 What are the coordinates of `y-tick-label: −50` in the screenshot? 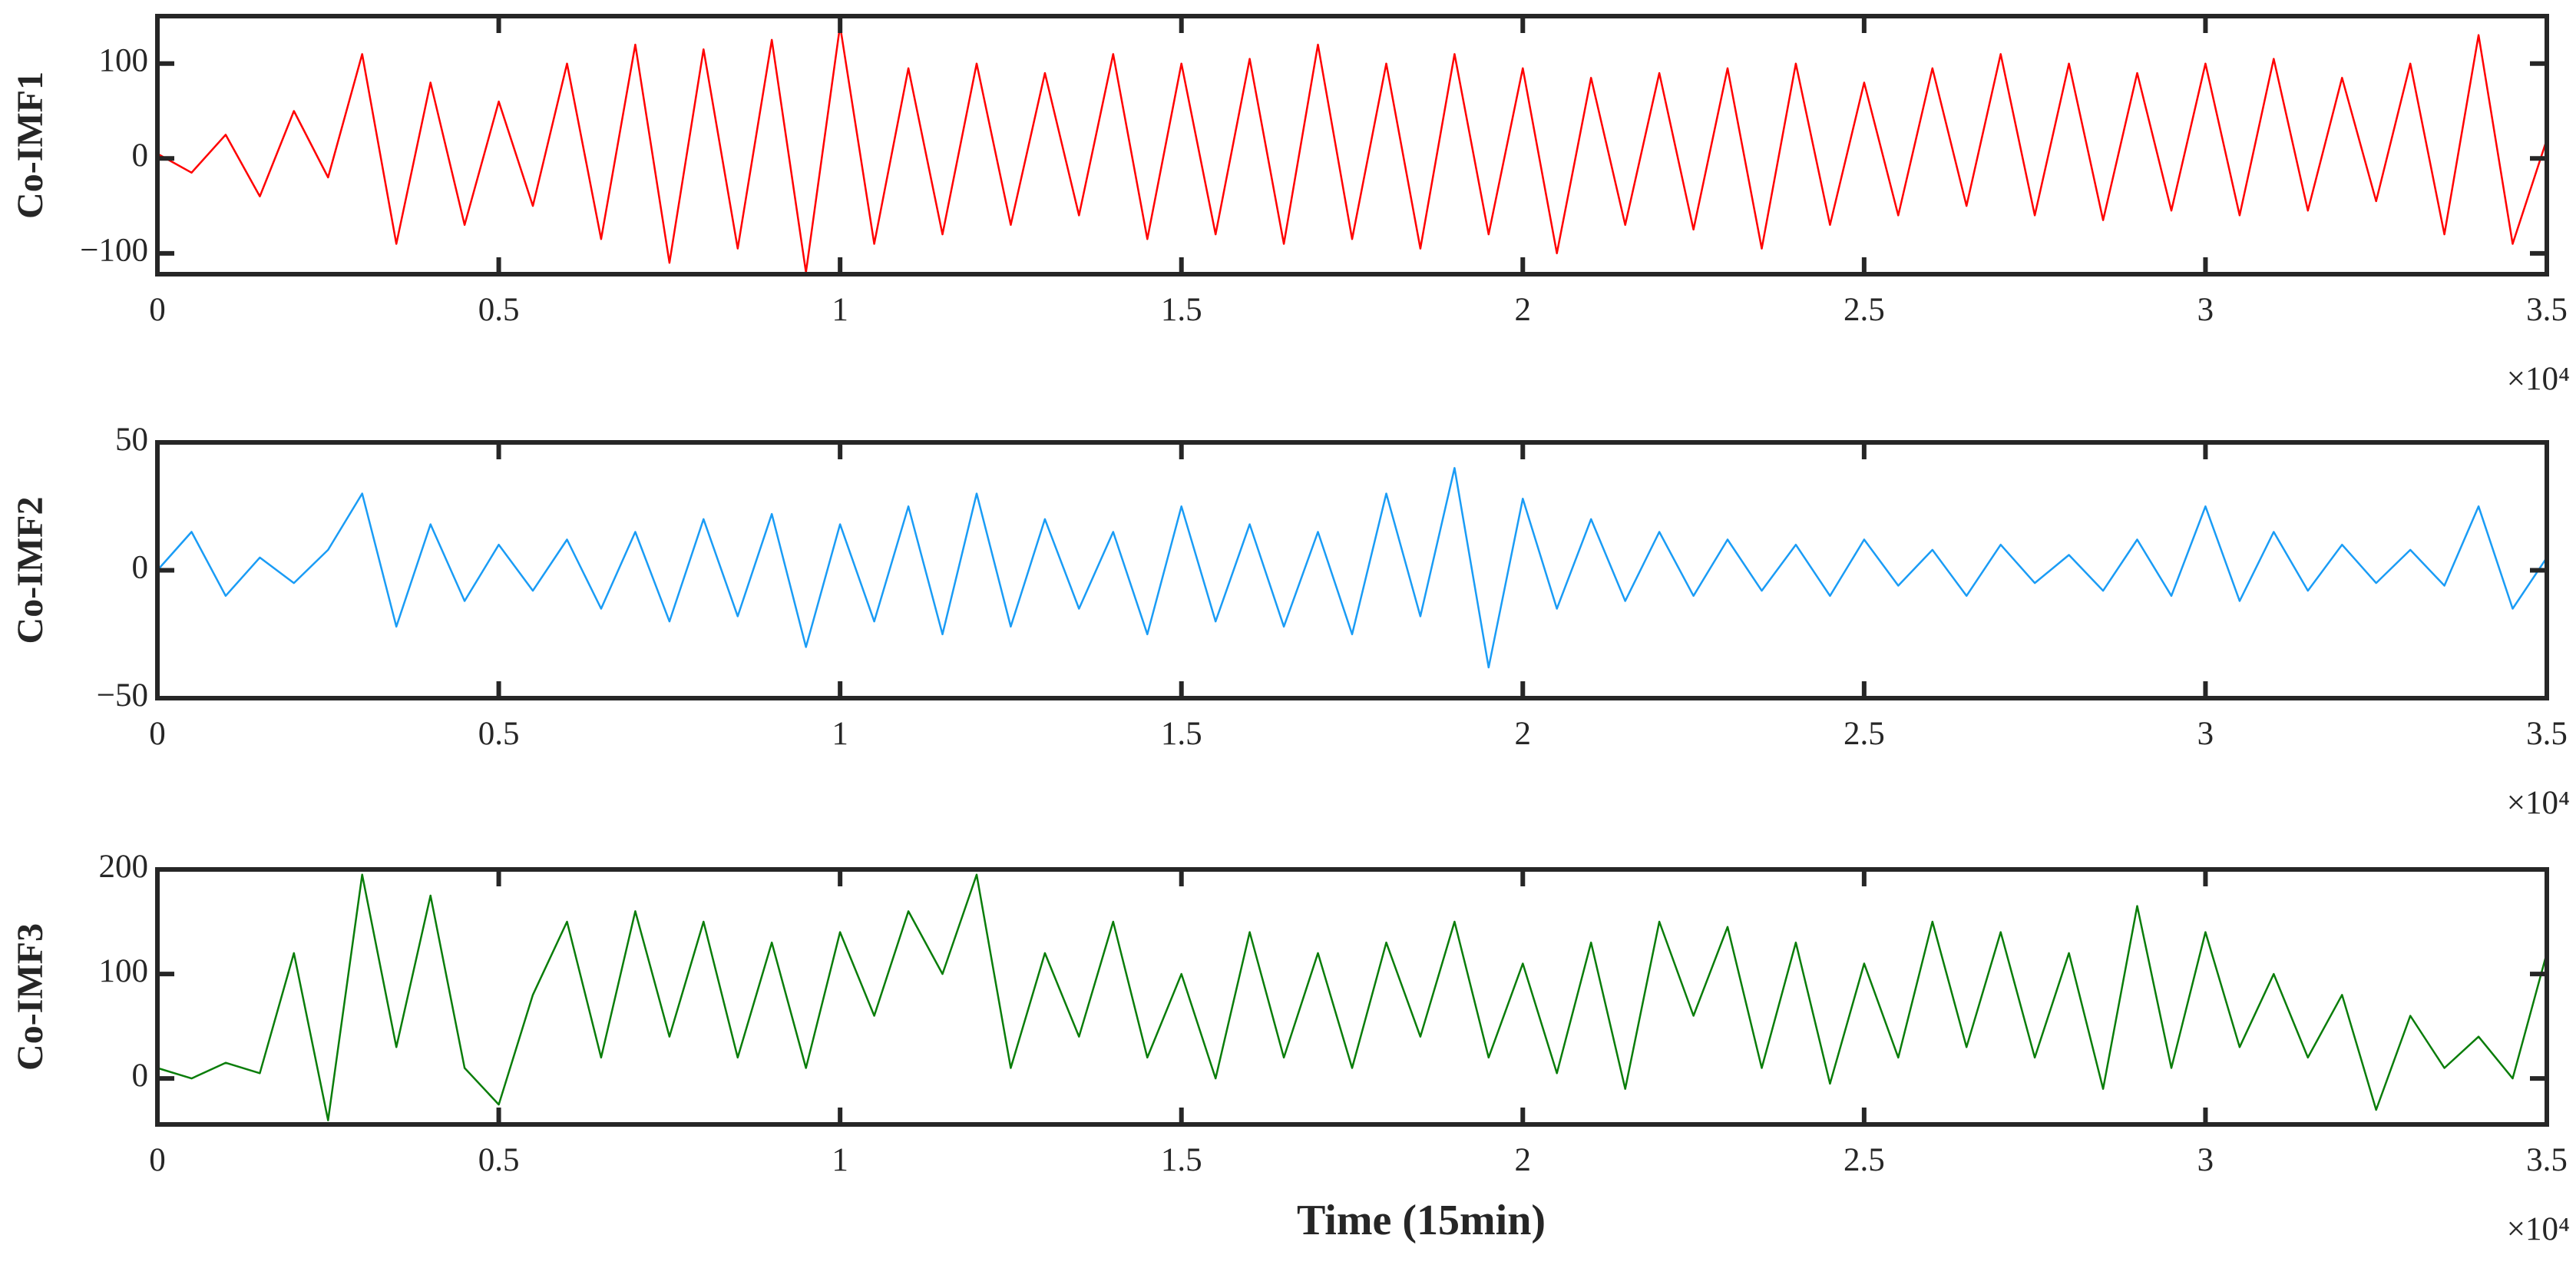 It's located at (122, 695).